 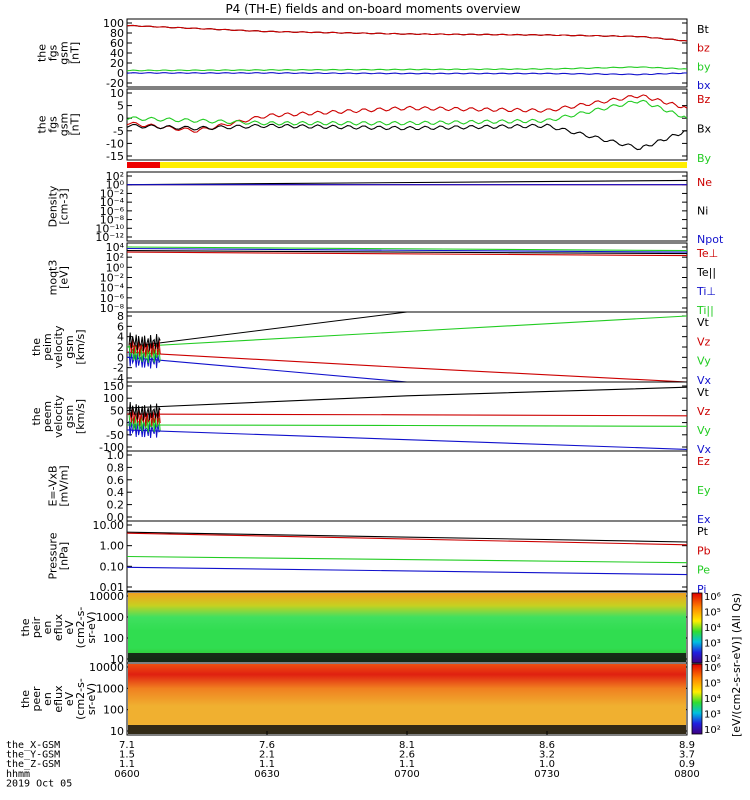 I want to click on x-axis-row-label: 2019 Oct 05, so click(x=39, y=783).